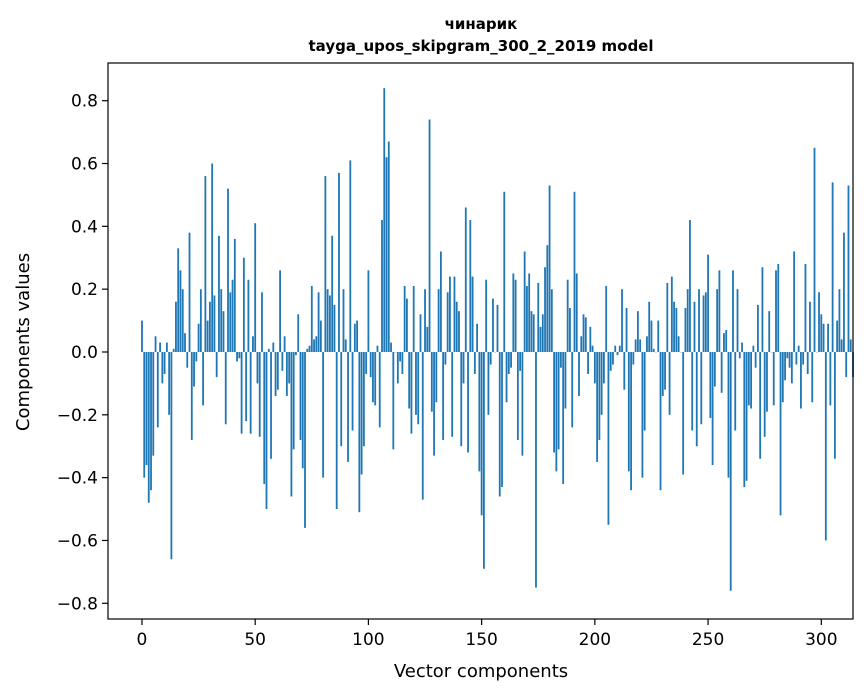  What do you see at coordinates (84, 290) in the screenshot?
I see `y-tick-label: 0.2` at bounding box center [84, 290].